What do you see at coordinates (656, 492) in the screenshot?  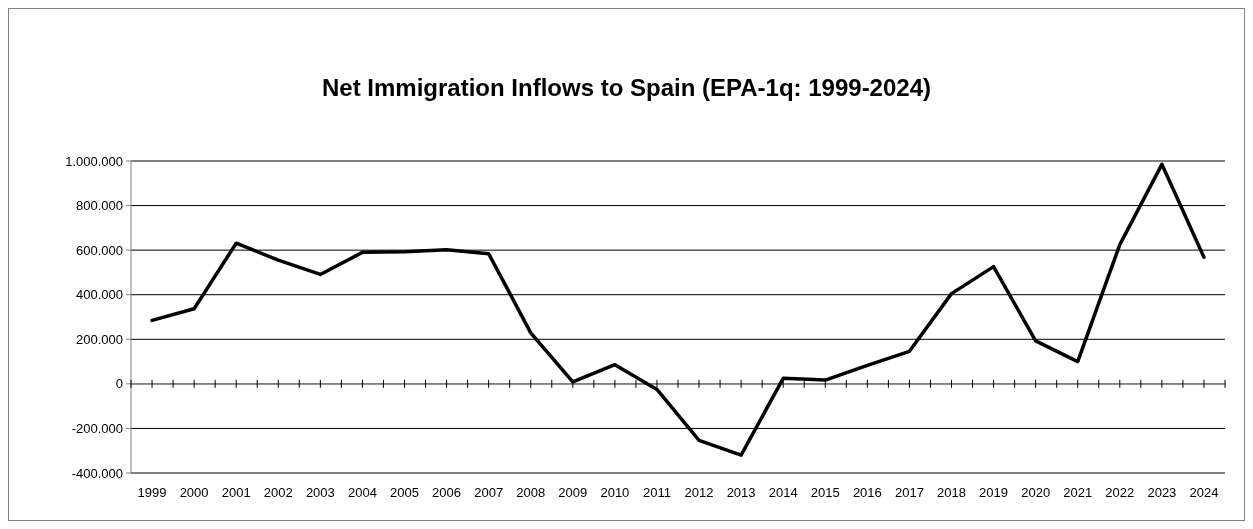 I see `x-tick-label: 2011` at bounding box center [656, 492].